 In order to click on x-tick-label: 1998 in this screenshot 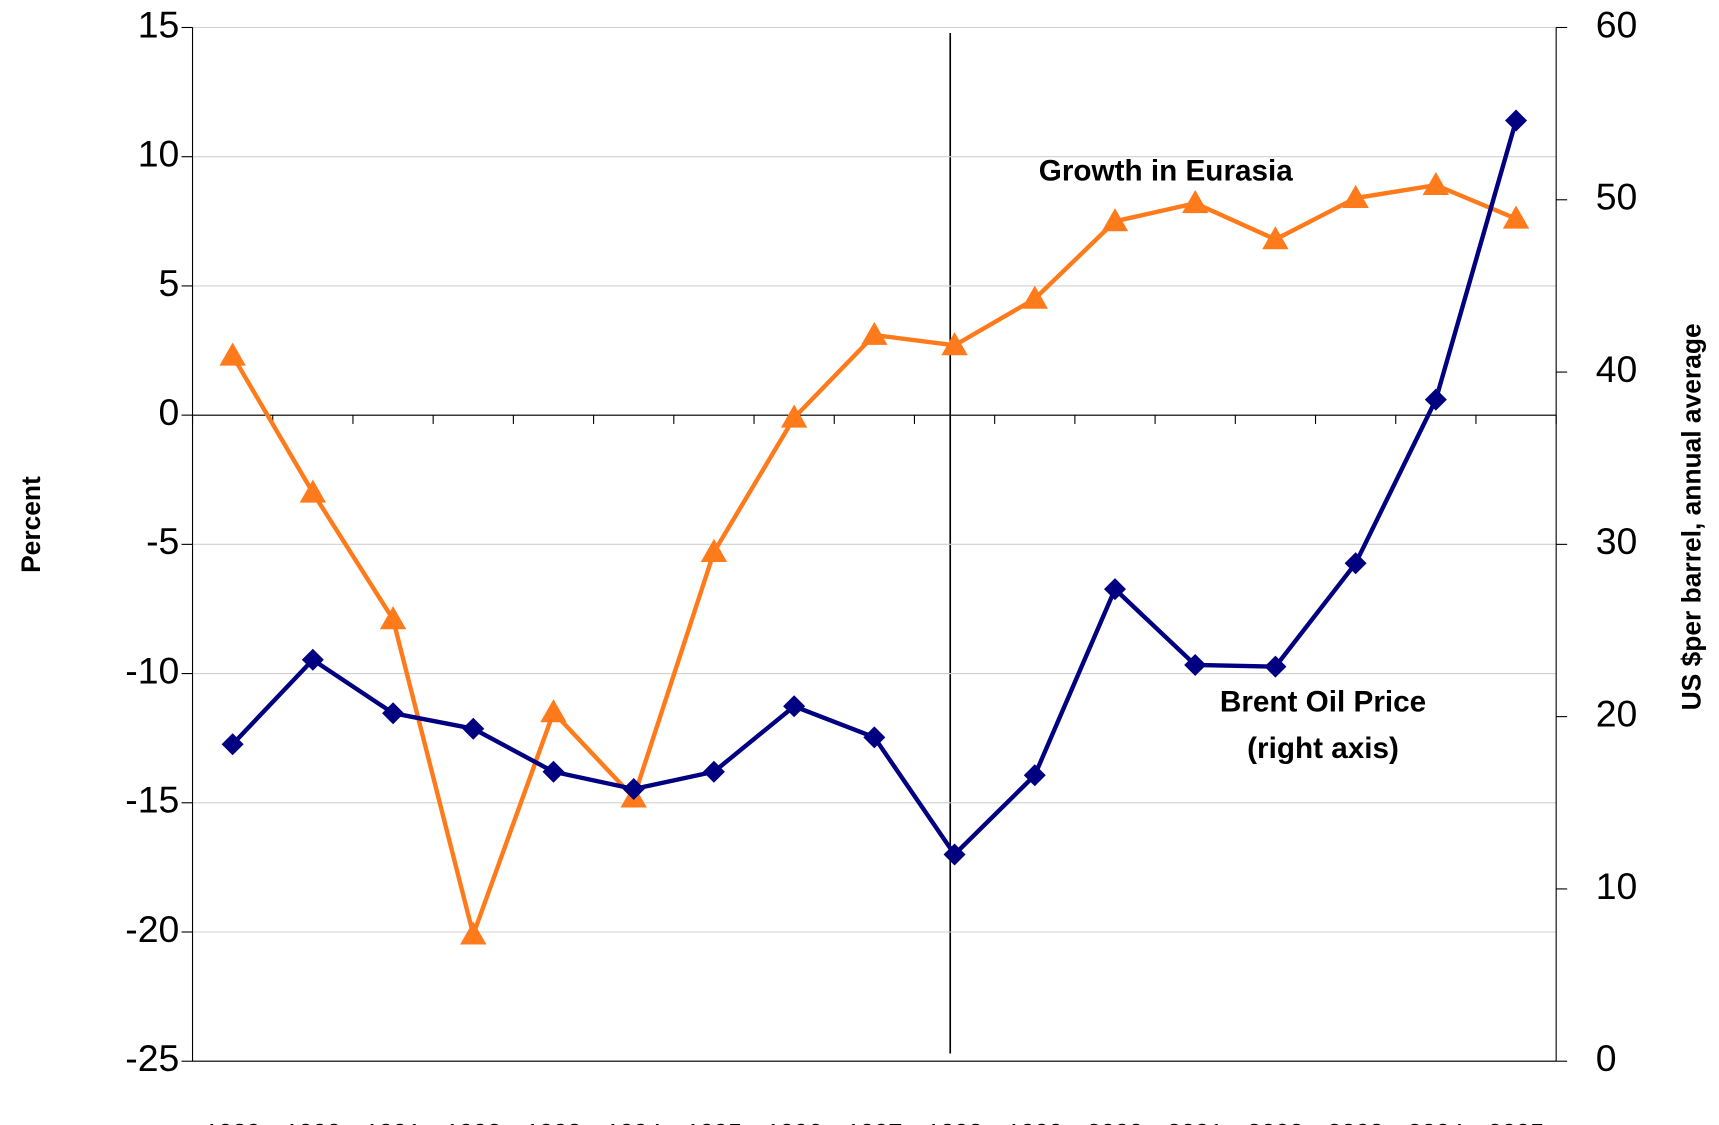, I will do `click(954, 1122)`.